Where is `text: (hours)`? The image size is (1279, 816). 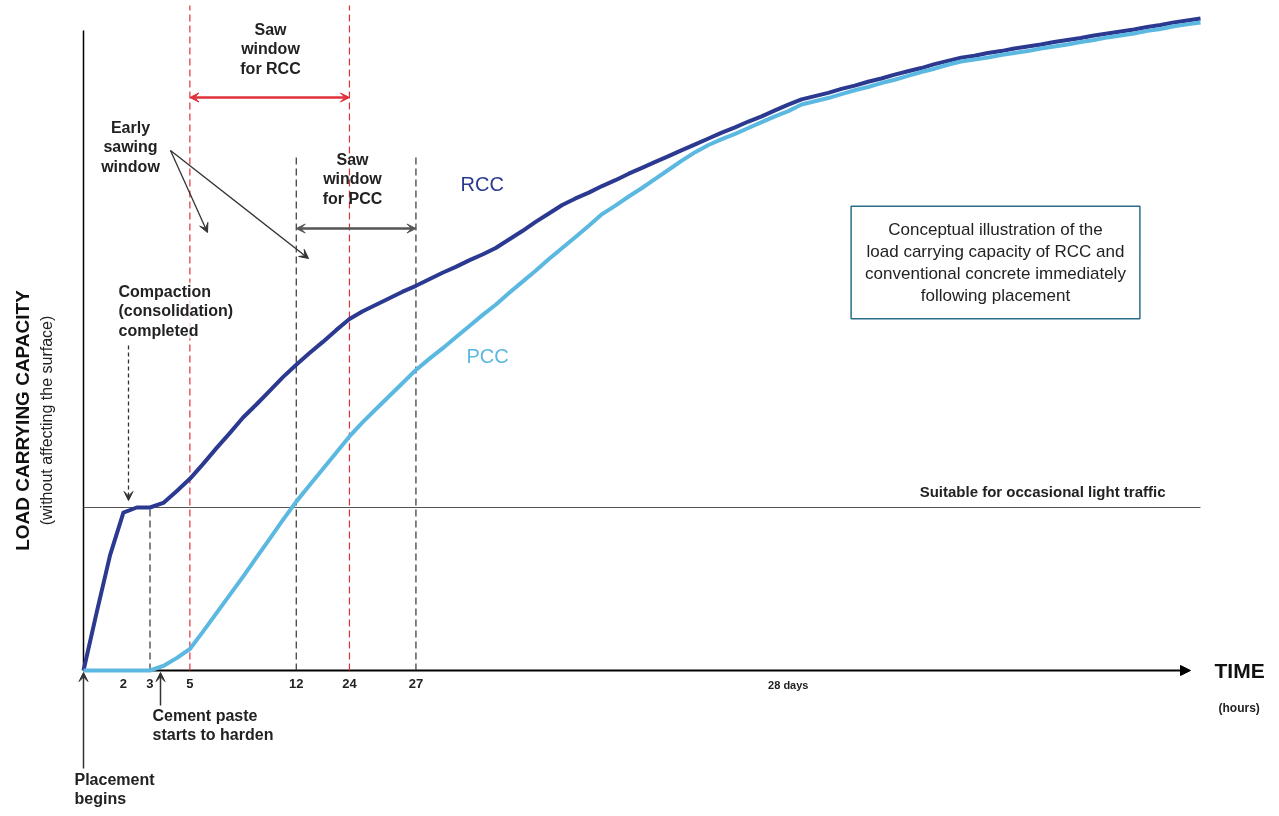
text: (hours) is located at coordinates (1239, 707).